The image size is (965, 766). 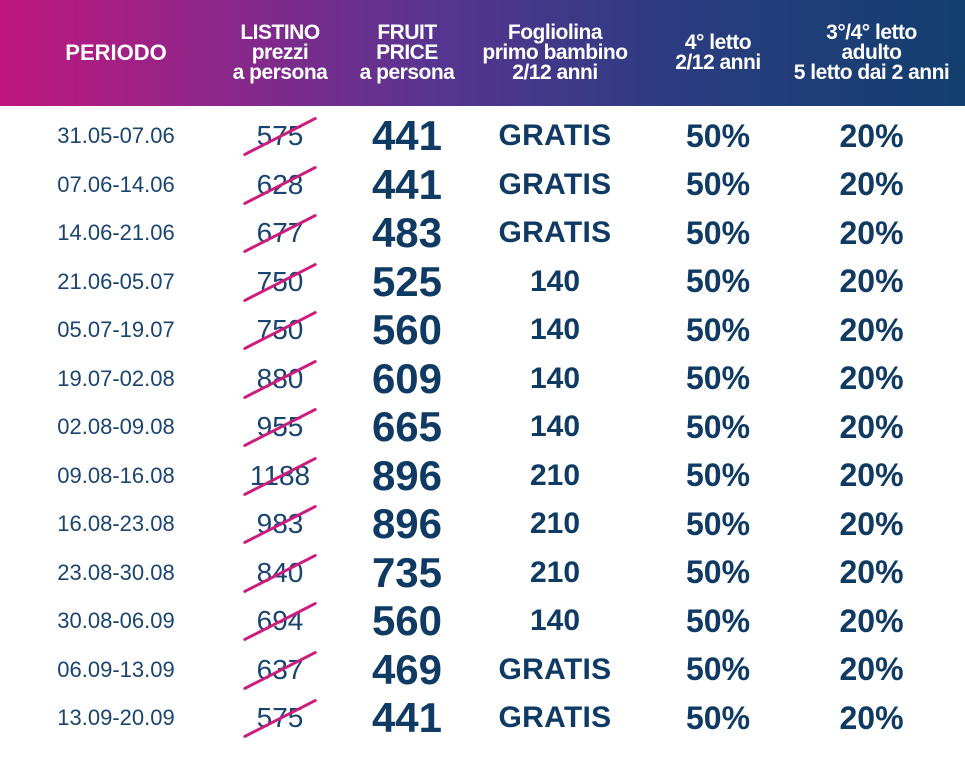 What do you see at coordinates (116, 427) in the screenshot?
I see `period-cell: 02.08-09.08` at bounding box center [116, 427].